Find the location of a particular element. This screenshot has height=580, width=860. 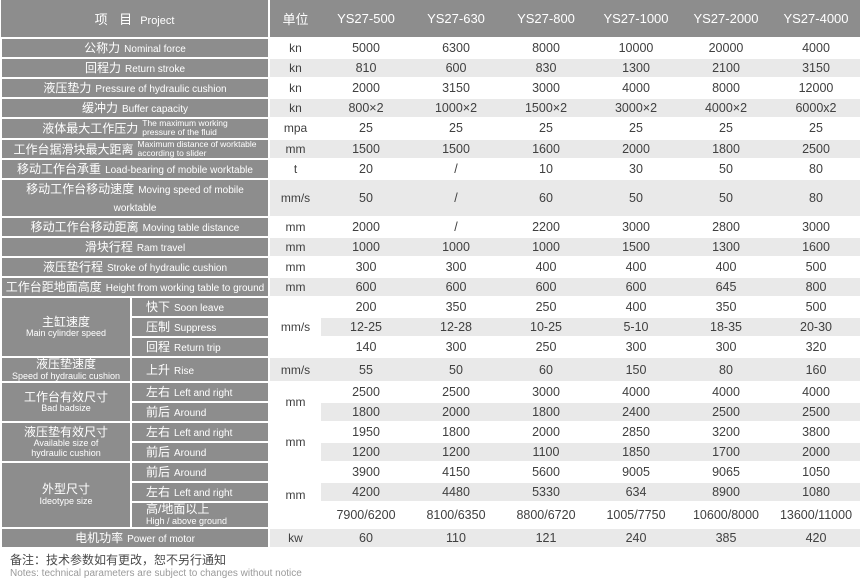

value-cell: 4480 is located at coordinates (456, 492).